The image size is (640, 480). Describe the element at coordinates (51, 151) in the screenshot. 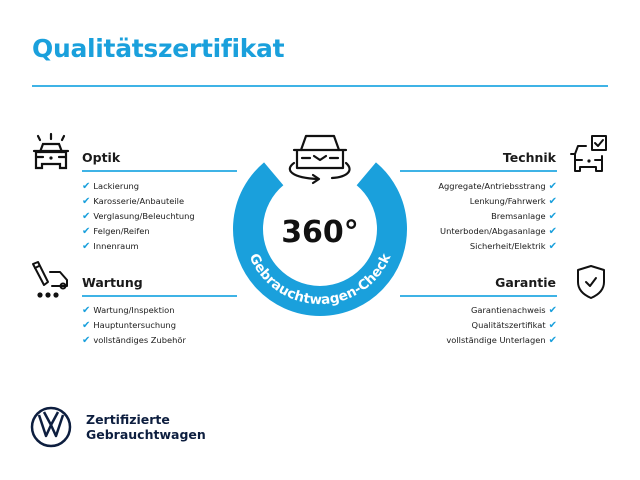

I see `car-lights-icon` at that location.